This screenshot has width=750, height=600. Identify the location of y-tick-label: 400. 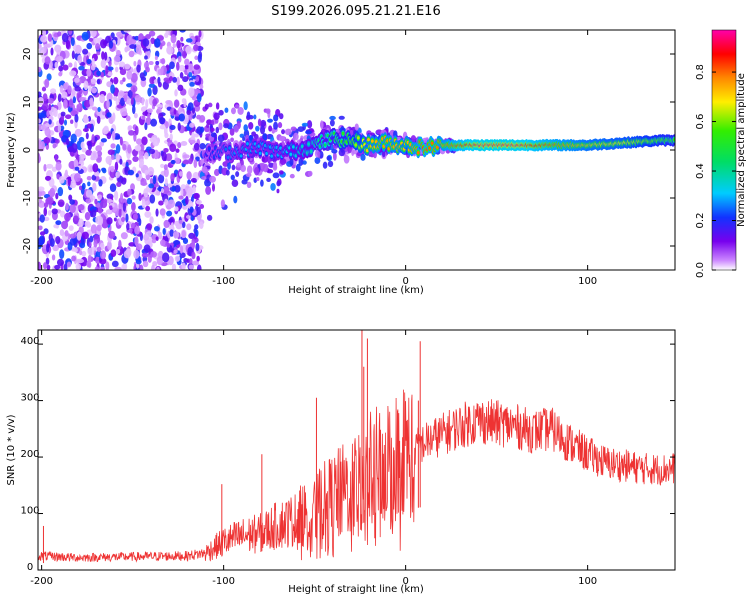
(29, 341).